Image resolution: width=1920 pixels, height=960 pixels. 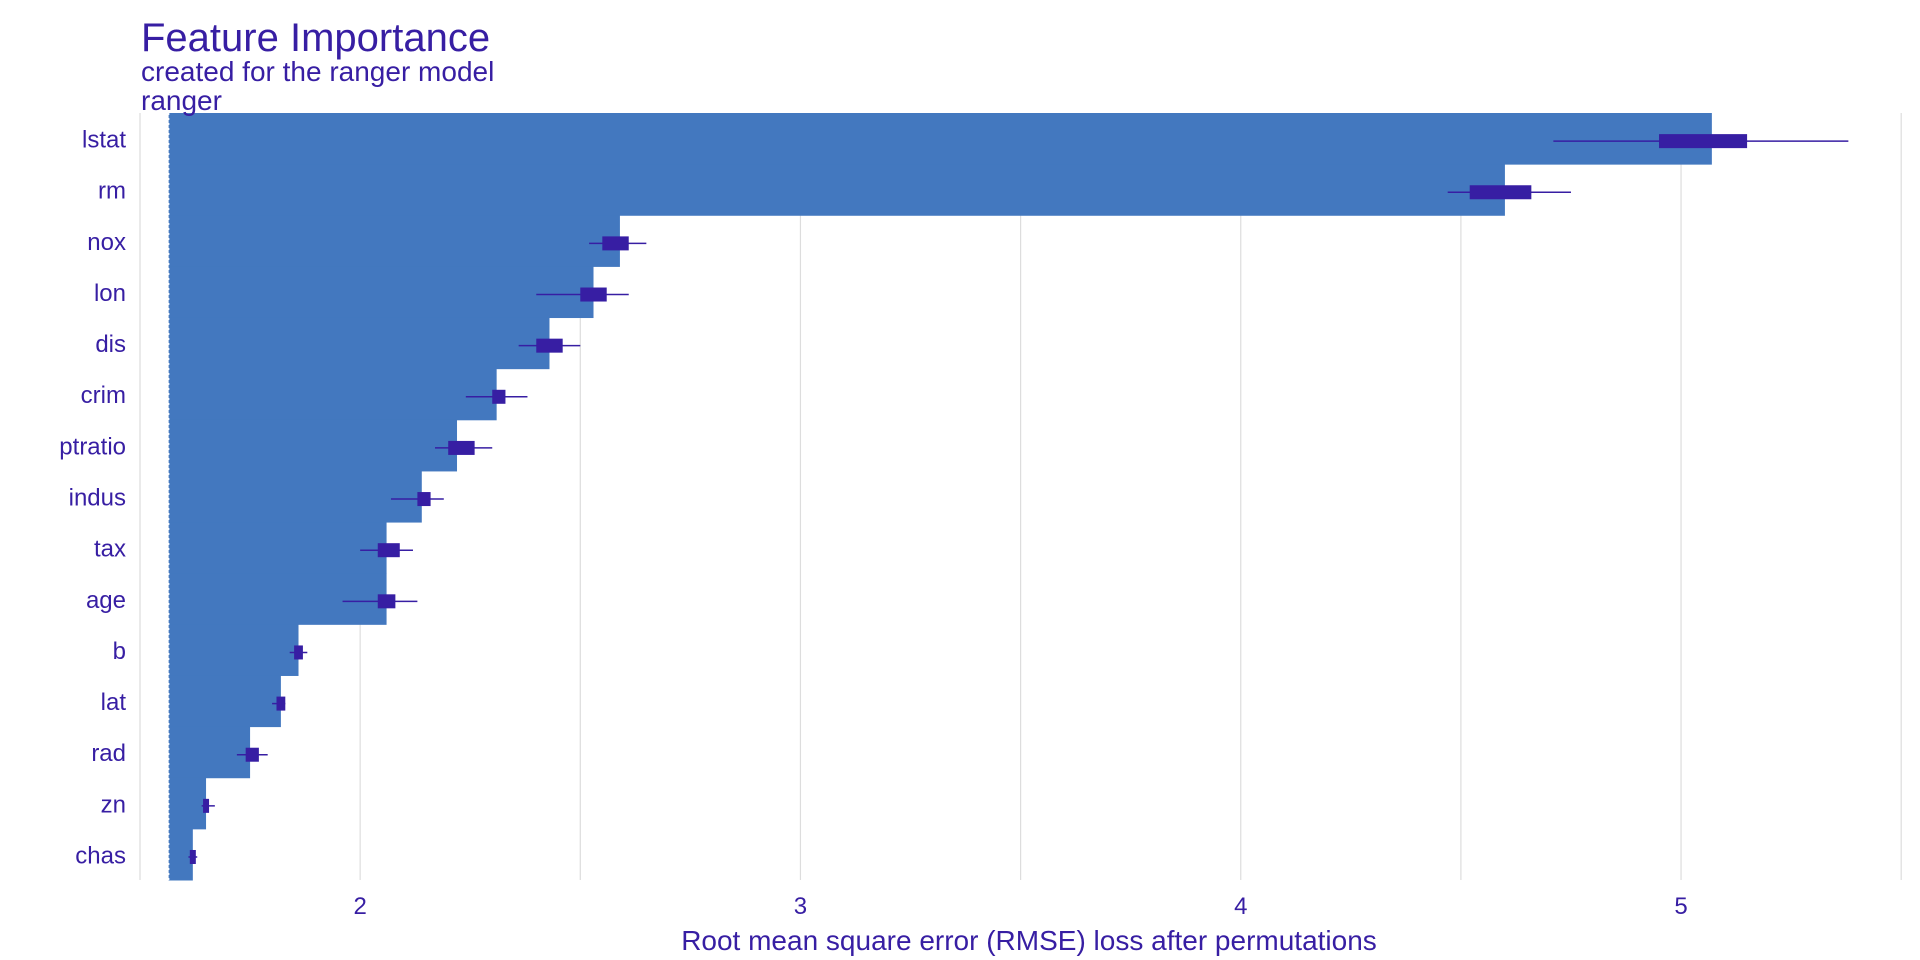 What do you see at coordinates (119, 651) in the screenshot?
I see `y-tick-label: b` at bounding box center [119, 651].